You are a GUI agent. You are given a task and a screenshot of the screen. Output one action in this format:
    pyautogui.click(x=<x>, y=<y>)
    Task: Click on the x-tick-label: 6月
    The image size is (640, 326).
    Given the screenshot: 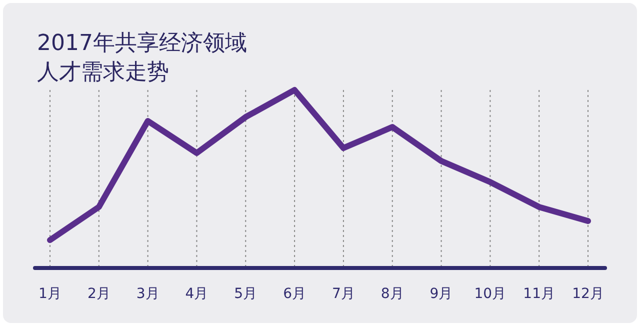 What is the action you would take?
    pyautogui.click(x=294, y=294)
    